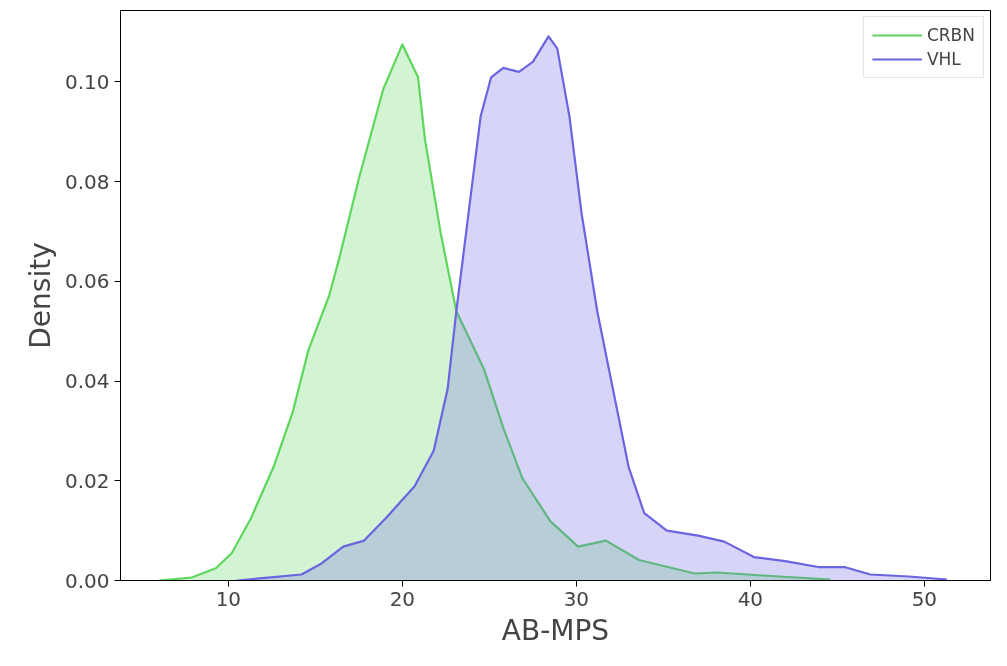 The height and width of the screenshot is (666, 1007). Describe the element at coordinates (87, 480) in the screenshot. I see `y-tick-label: 0.02` at that location.